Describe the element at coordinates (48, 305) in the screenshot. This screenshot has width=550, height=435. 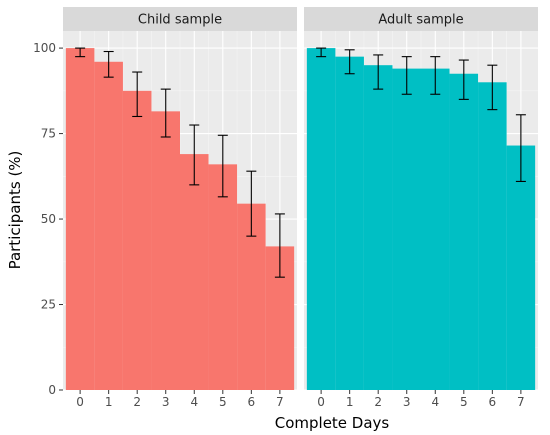
I see `y-tick-label: 25` at that location.